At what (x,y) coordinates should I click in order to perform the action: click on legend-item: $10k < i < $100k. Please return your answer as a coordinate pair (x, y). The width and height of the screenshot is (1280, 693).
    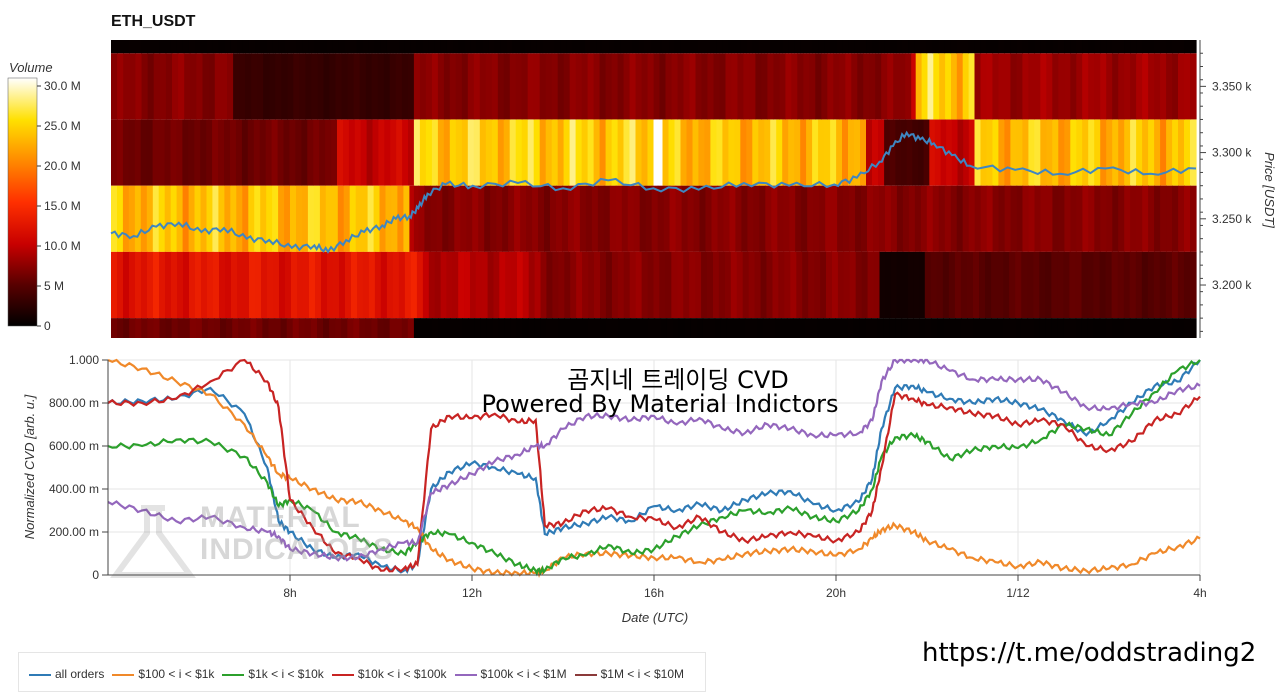
    Looking at the image, I should click on (389, 674).